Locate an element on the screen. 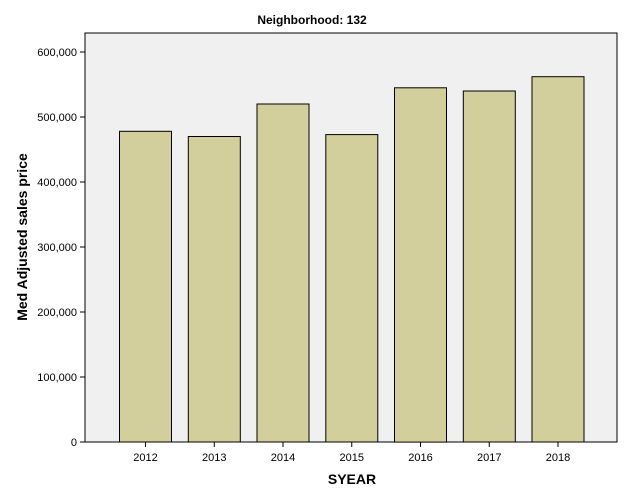 The height and width of the screenshot is (500, 625). bar-2015 is located at coordinates (352, 288).